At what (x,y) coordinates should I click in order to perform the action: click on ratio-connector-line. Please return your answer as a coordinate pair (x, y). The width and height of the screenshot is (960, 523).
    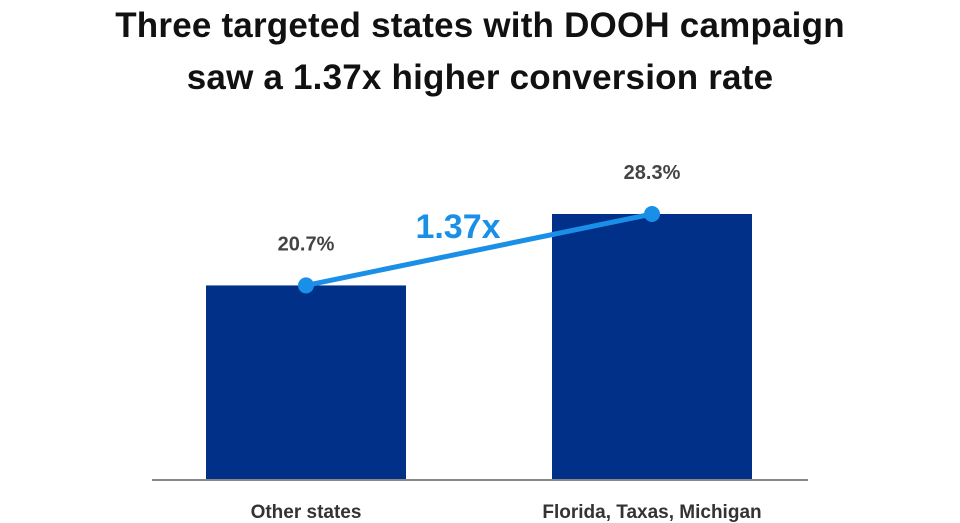
    Looking at the image, I should click on (479, 249).